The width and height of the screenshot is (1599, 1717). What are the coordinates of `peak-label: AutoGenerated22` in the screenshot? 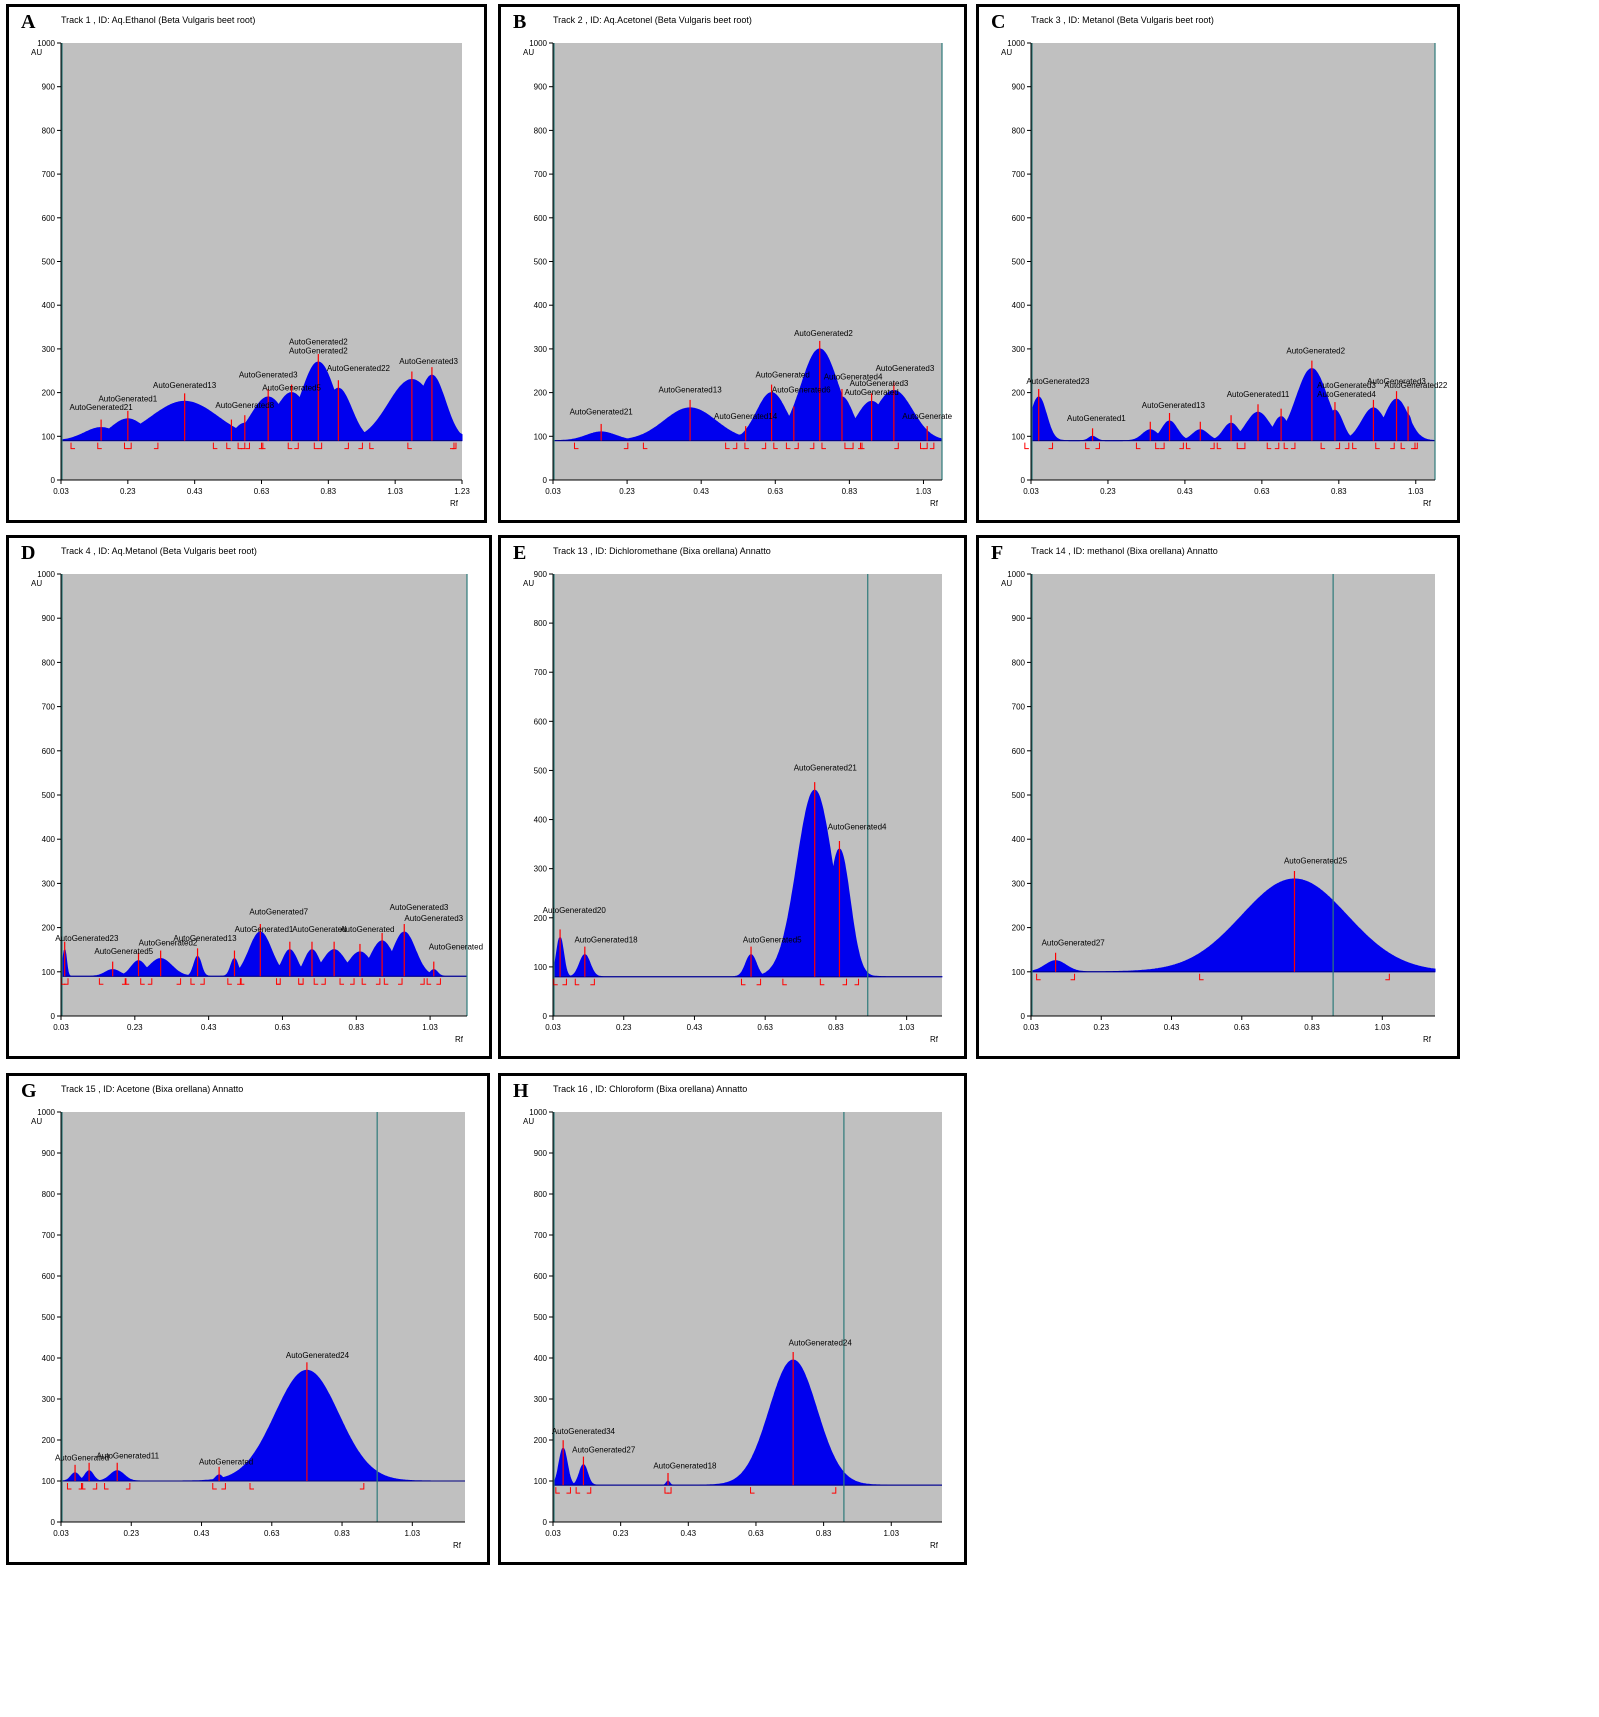 It's located at (1416, 385).